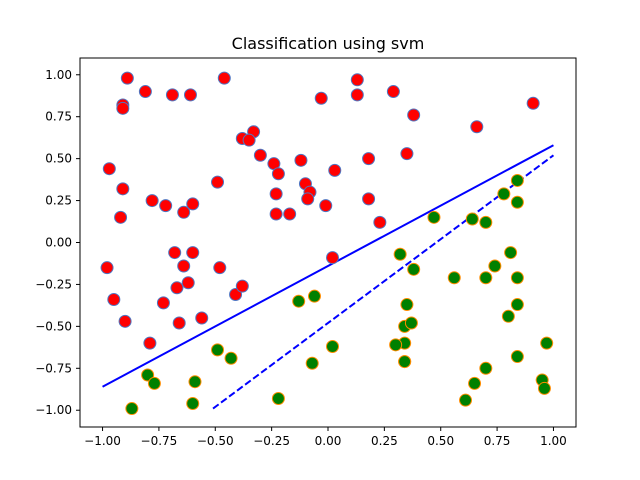 The image size is (640, 480). What do you see at coordinates (53, 410) in the screenshot?
I see `y-tick-label: −1.00` at bounding box center [53, 410].